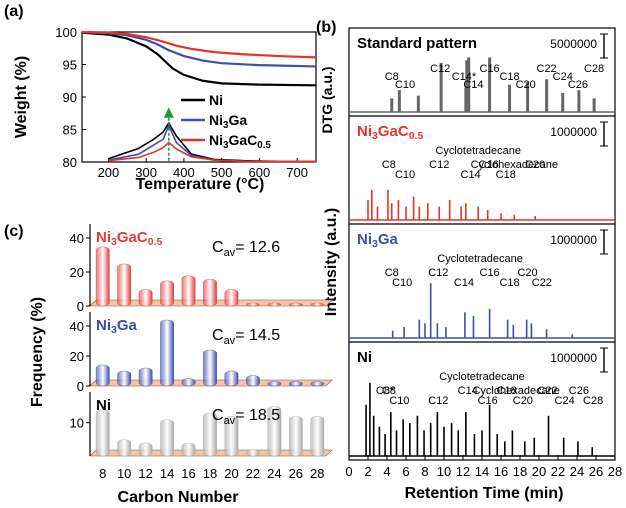 This screenshot has width=626, height=508. What do you see at coordinates (471, 175) in the screenshot?
I see `peak-label: C14` at bounding box center [471, 175].